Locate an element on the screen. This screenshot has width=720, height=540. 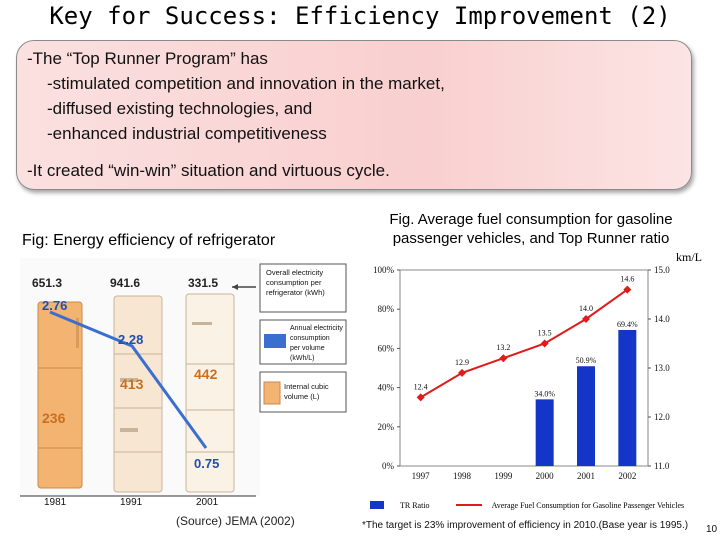
fuel-point-label: 14.6 is located at coordinates (627, 279).